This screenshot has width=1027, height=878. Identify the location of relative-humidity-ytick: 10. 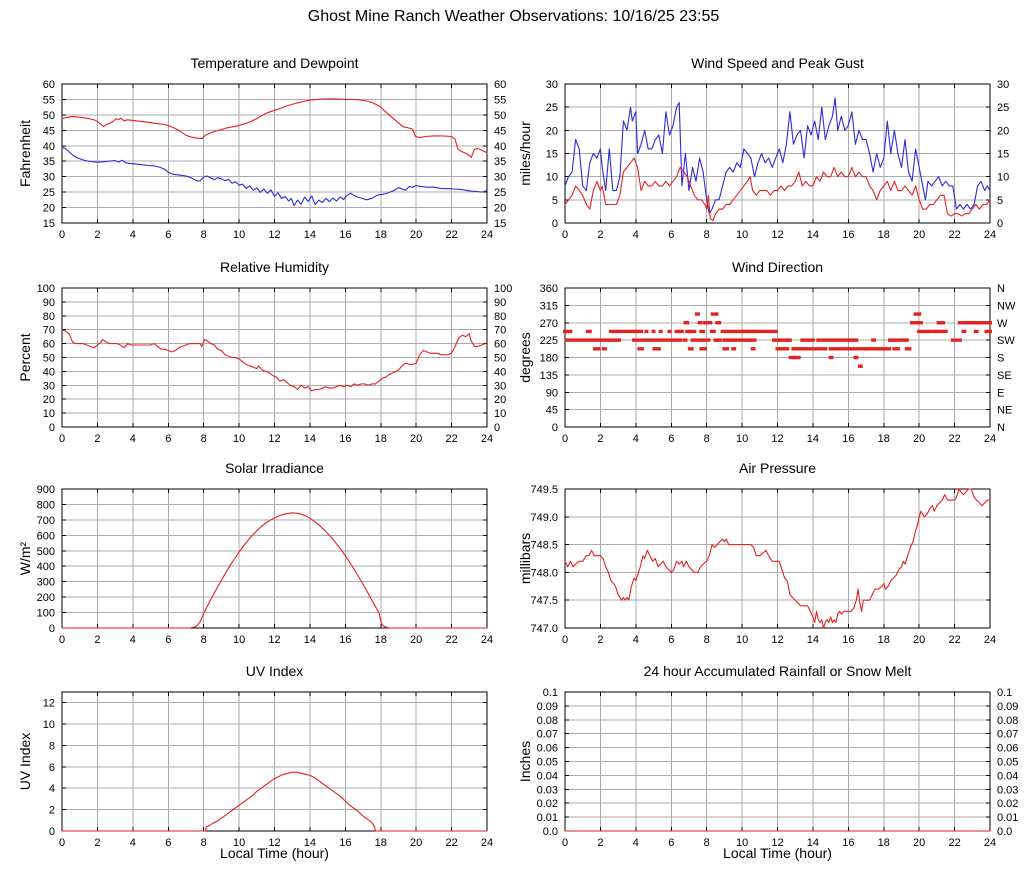
(49, 414).